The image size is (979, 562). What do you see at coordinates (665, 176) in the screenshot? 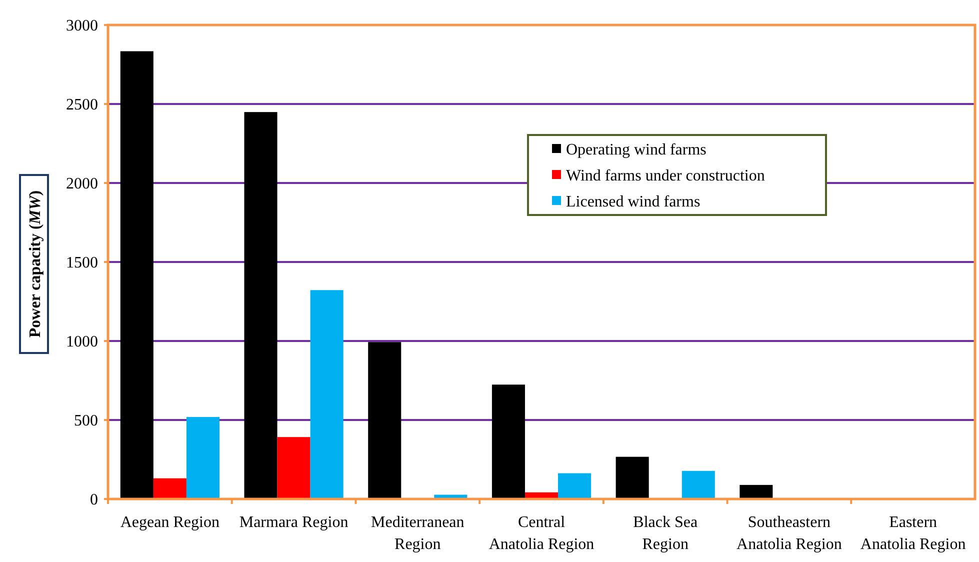
I see `legend-label: Wind farms under construction` at bounding box center [665, 176].